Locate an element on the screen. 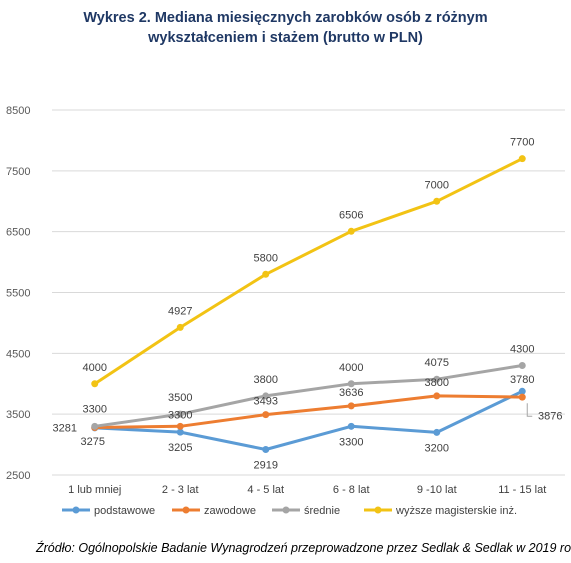  data-label: 5800 is located at coordinates (266, 258).